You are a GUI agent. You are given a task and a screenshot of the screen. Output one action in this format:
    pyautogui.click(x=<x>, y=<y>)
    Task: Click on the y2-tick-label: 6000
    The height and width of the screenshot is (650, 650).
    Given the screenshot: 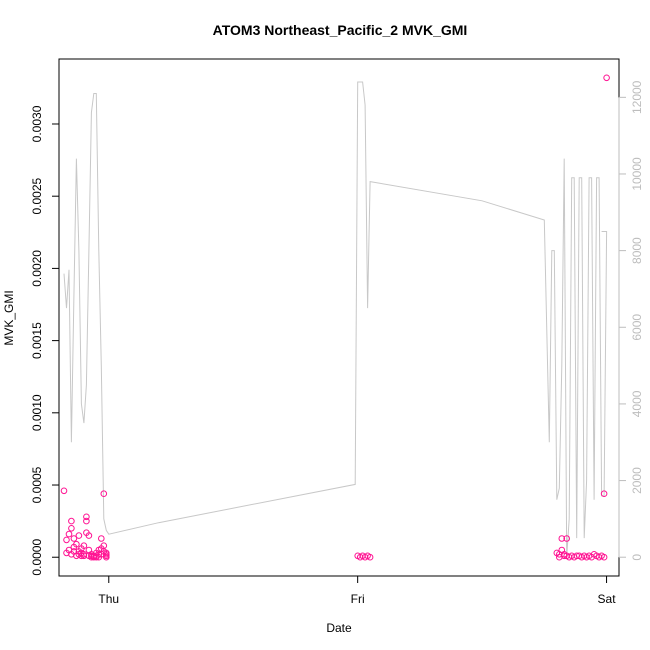 What is the action you would take?
    pyautogui.click(x=637, y=327)
    